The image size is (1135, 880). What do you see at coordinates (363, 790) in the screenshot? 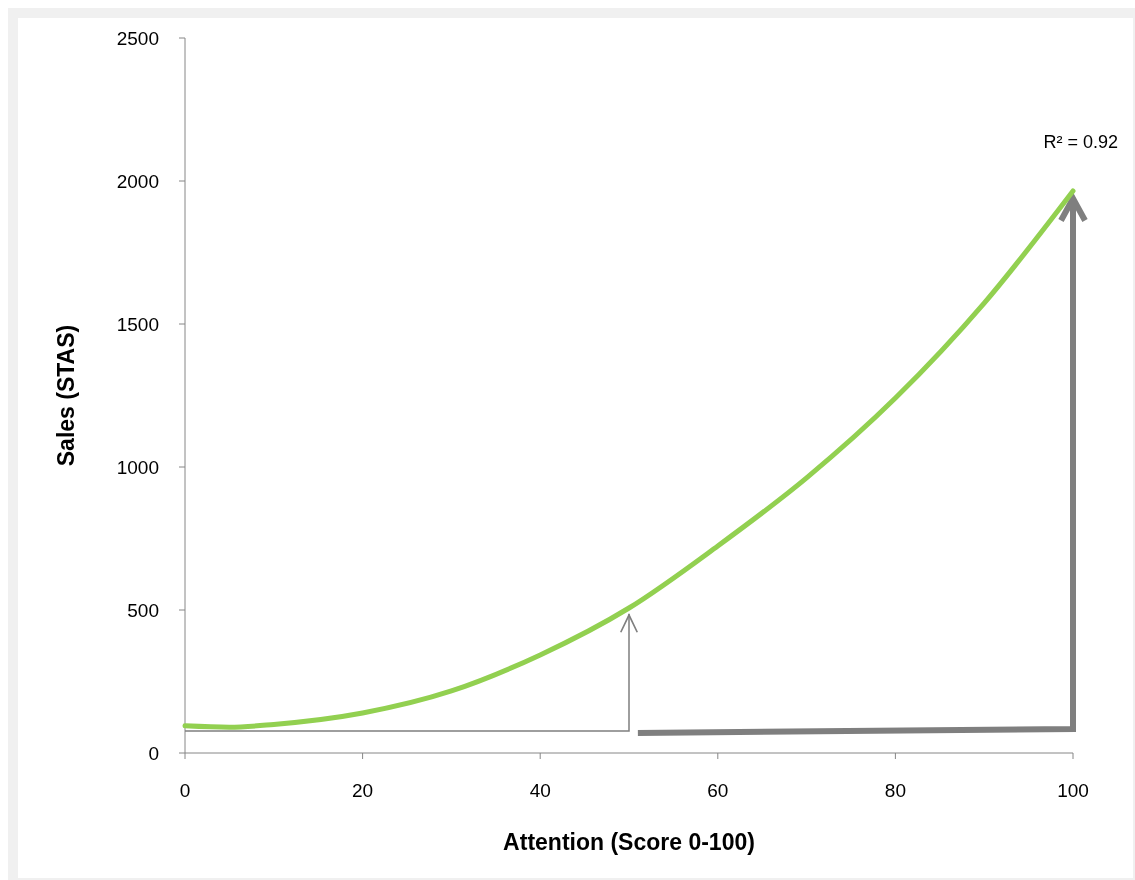
I see `x-tick-label: 20` at bounding box center [363, 790].